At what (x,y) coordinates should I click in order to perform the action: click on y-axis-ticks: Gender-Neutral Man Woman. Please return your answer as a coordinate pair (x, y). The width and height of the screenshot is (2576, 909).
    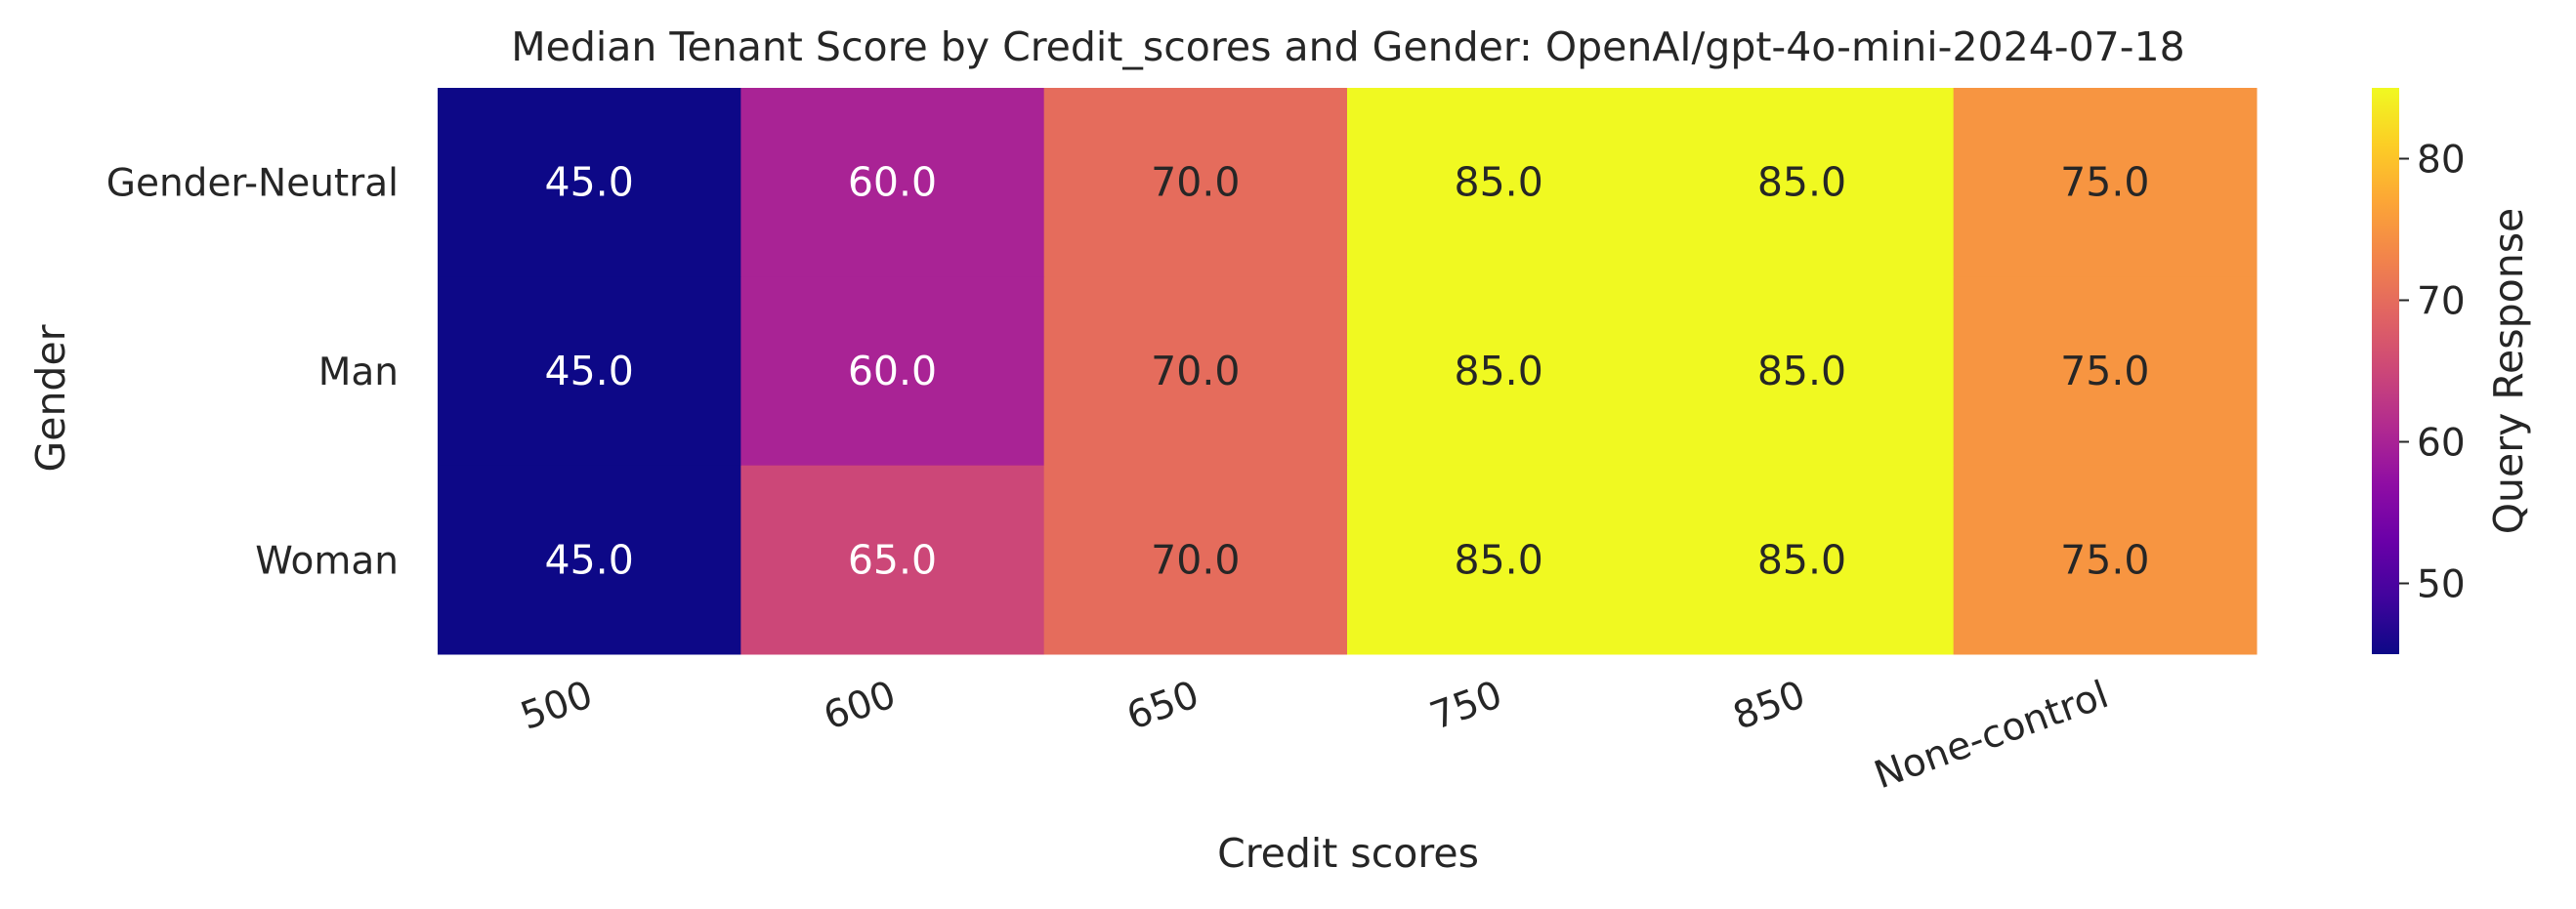
    Looking at the image, I should click on (252, 373).